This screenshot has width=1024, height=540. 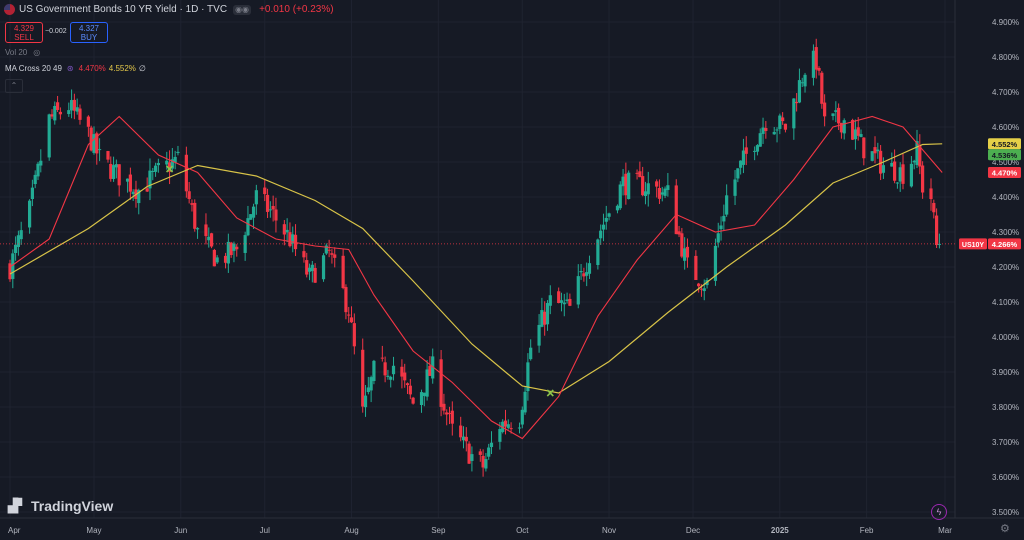 I want to click on volume-label: Vol 20, so click(x=16, y=52).